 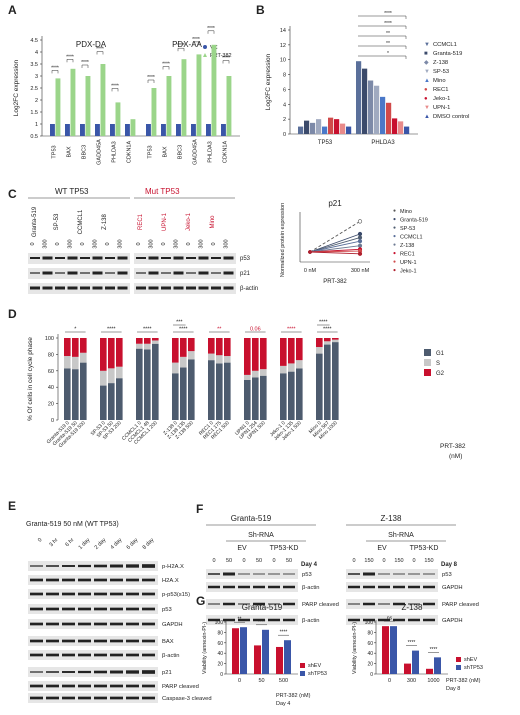 I want to click on panel-d-sig-label: ****, so click(x=111, y=330).